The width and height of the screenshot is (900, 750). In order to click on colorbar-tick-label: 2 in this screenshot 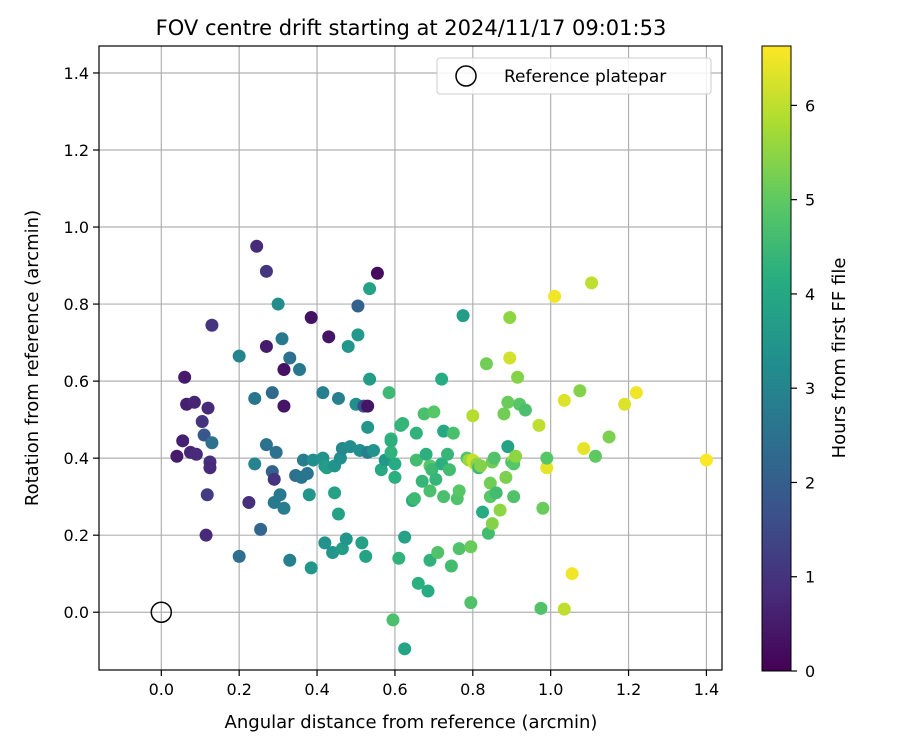, I will do `click(810, 482)`.